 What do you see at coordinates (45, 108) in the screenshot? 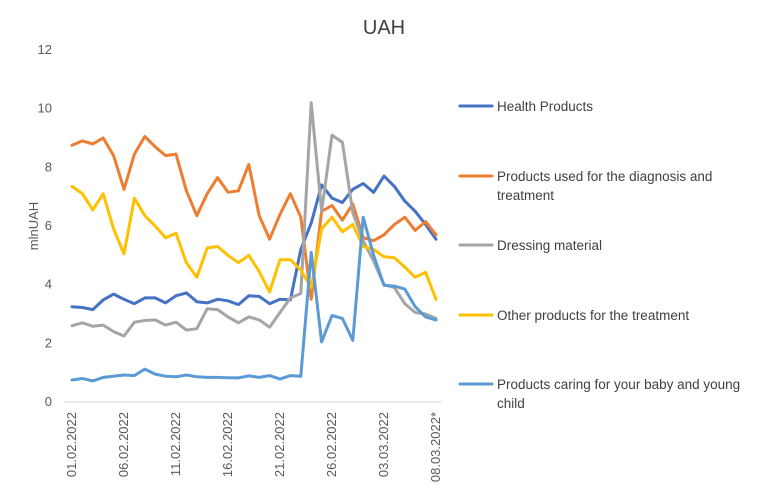
I see `y-tick-label: 10` at bounding box center [45, 108].